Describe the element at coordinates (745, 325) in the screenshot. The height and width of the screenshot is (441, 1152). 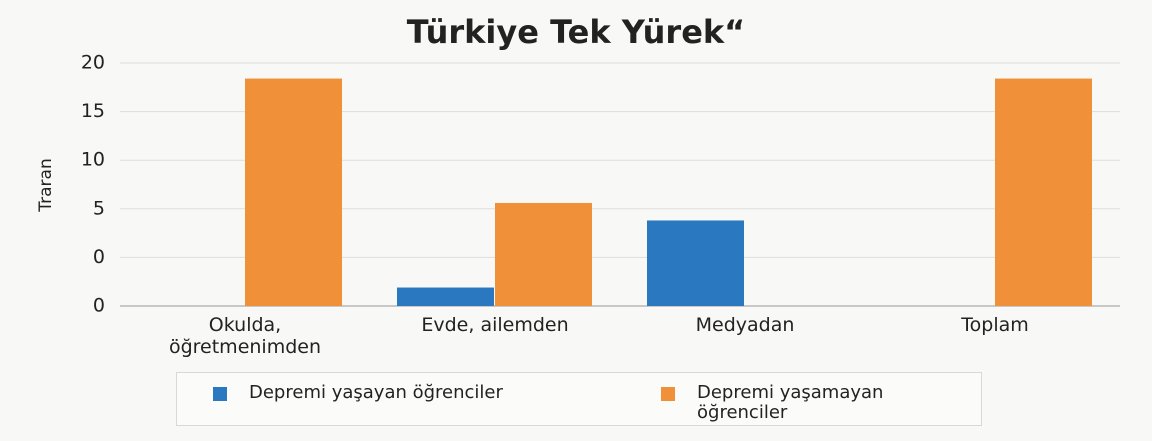
I see `x-tick-label: Medyadan` at that location.